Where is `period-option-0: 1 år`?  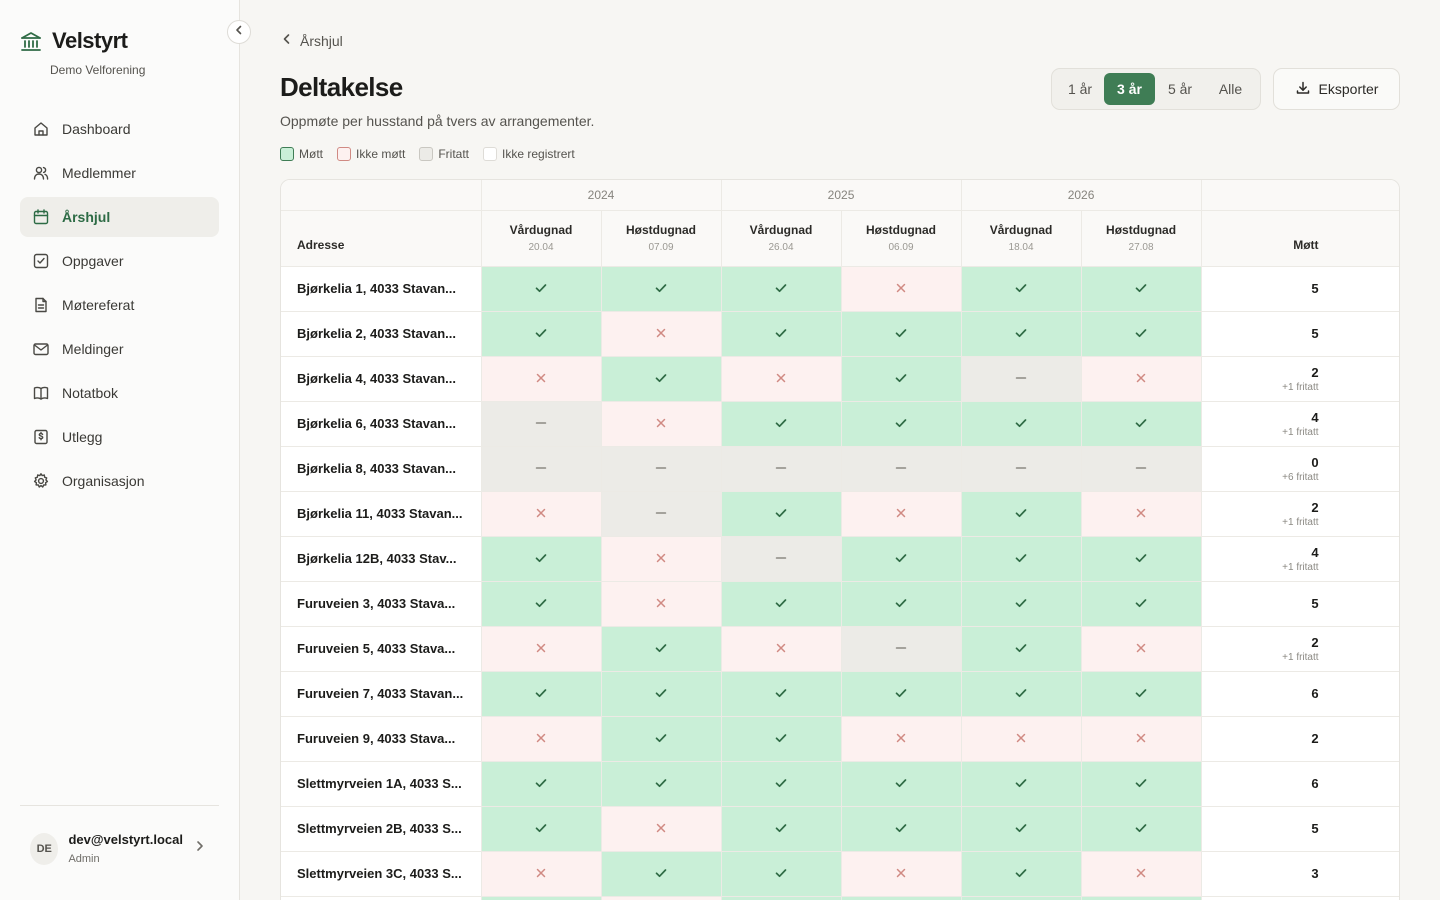
period-option-0: 1 år is located at coordinates (1080, 89).